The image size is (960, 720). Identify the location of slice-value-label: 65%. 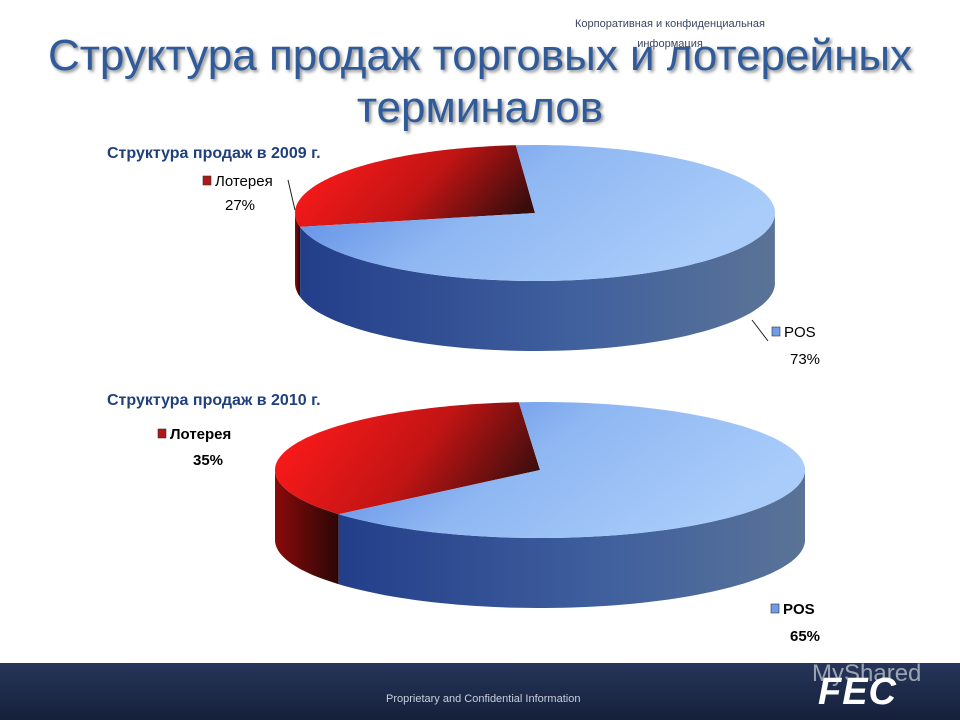
(805, 636).